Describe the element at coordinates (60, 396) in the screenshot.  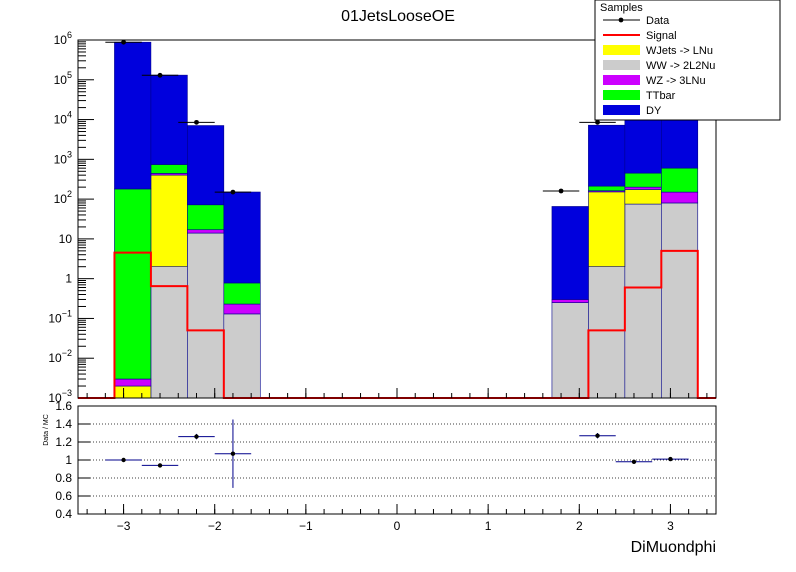
I see `y-tick-label: 10⁻³` at that location.